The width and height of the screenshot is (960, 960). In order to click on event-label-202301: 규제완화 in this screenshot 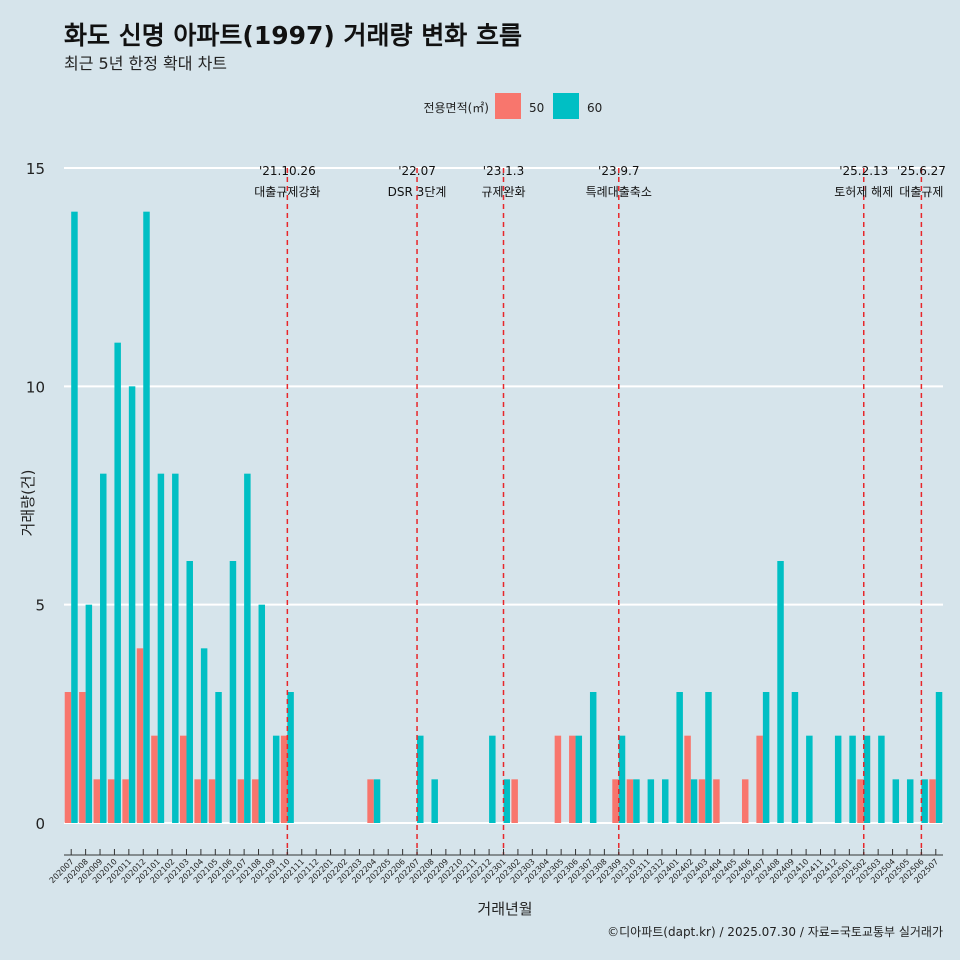, I will do `click(503, 192)`.